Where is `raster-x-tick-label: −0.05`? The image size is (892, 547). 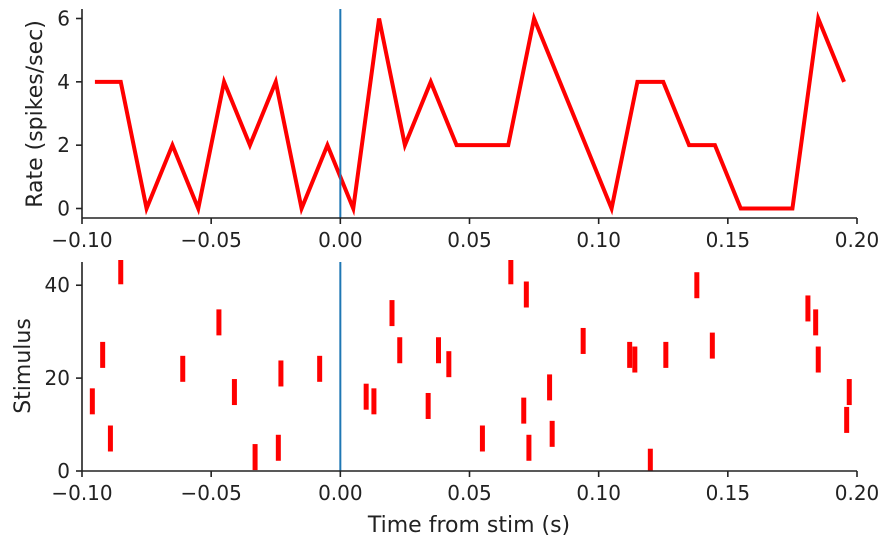
raster-x-tick-label: −0.05 is located at coordinates (211, 493).